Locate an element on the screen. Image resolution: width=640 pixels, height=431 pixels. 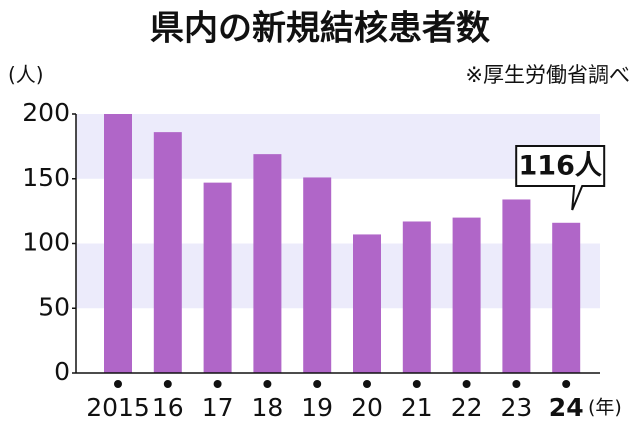
value-label: 116人 is located at coordinates (560, 166).